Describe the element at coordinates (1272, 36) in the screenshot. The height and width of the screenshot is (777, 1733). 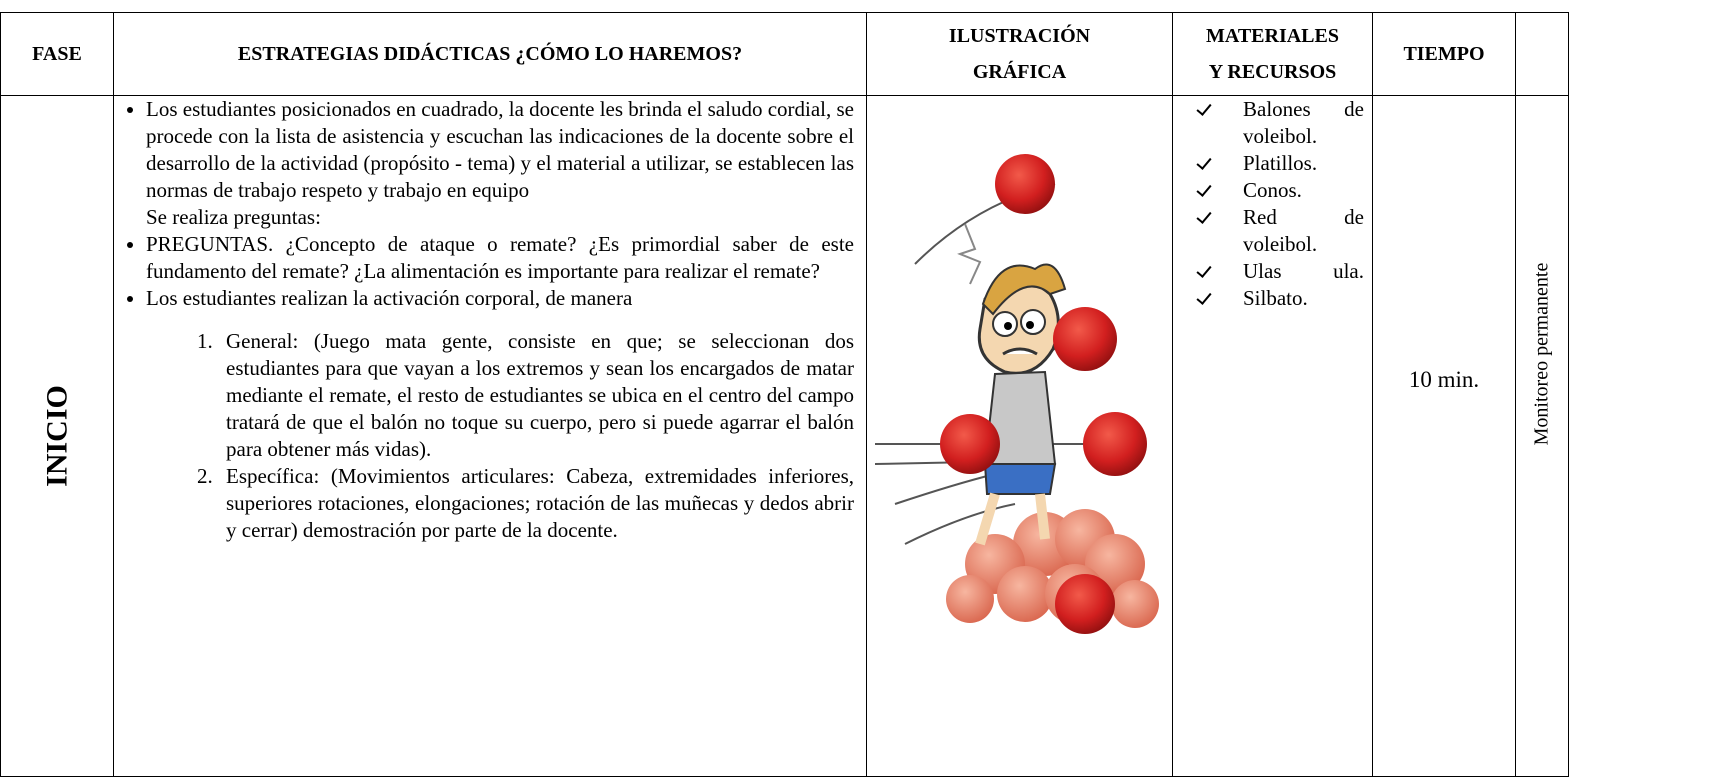
I see `header-line: MATERIALES` at that location.